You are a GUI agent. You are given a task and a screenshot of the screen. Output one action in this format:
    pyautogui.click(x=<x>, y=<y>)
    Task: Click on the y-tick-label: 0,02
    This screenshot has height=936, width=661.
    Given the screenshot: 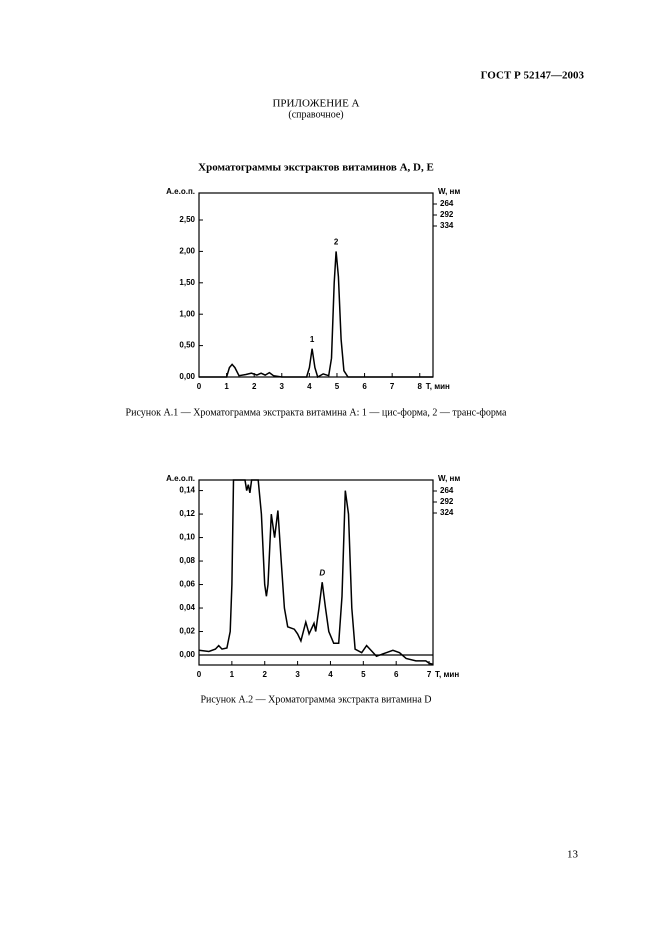 What is the action you would take?
    pyautogui.click(x=187, y=631)
    